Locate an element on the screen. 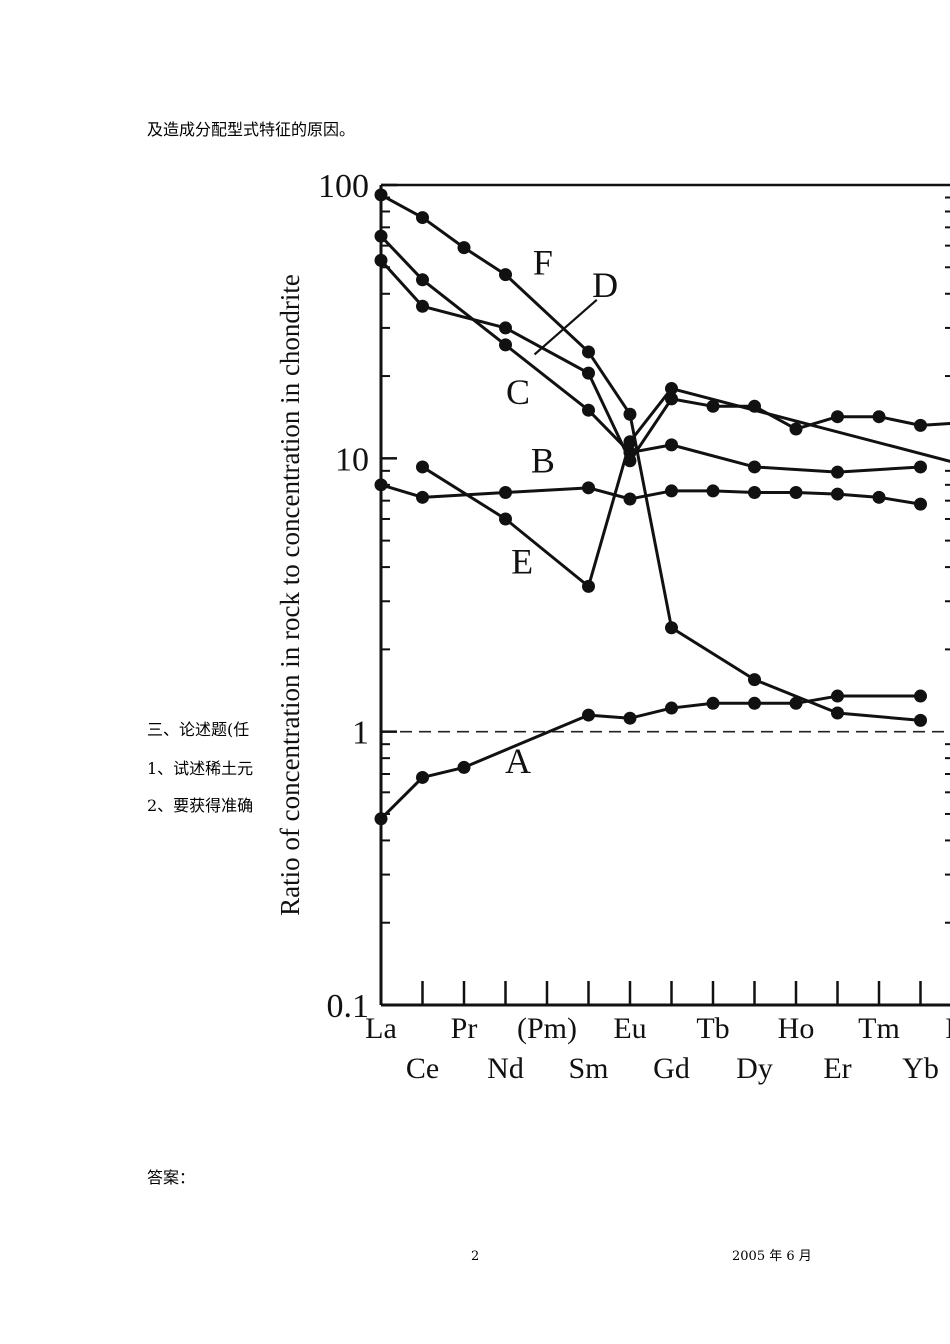  x-tick-label: Pr is located at coordinates (464, 1028).